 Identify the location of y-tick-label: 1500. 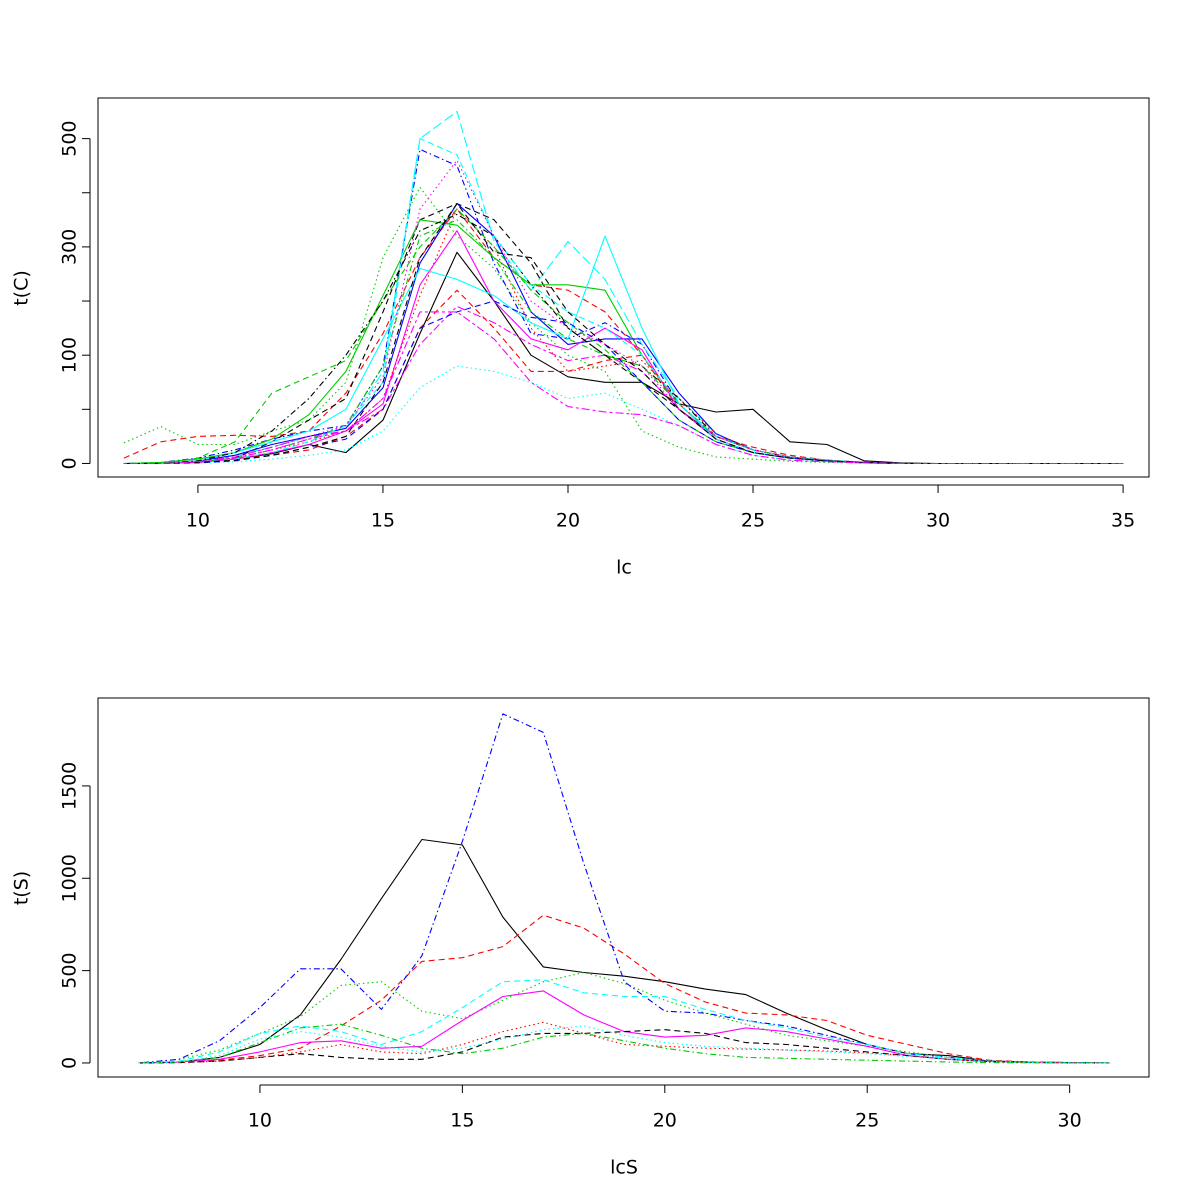
(70, 786).